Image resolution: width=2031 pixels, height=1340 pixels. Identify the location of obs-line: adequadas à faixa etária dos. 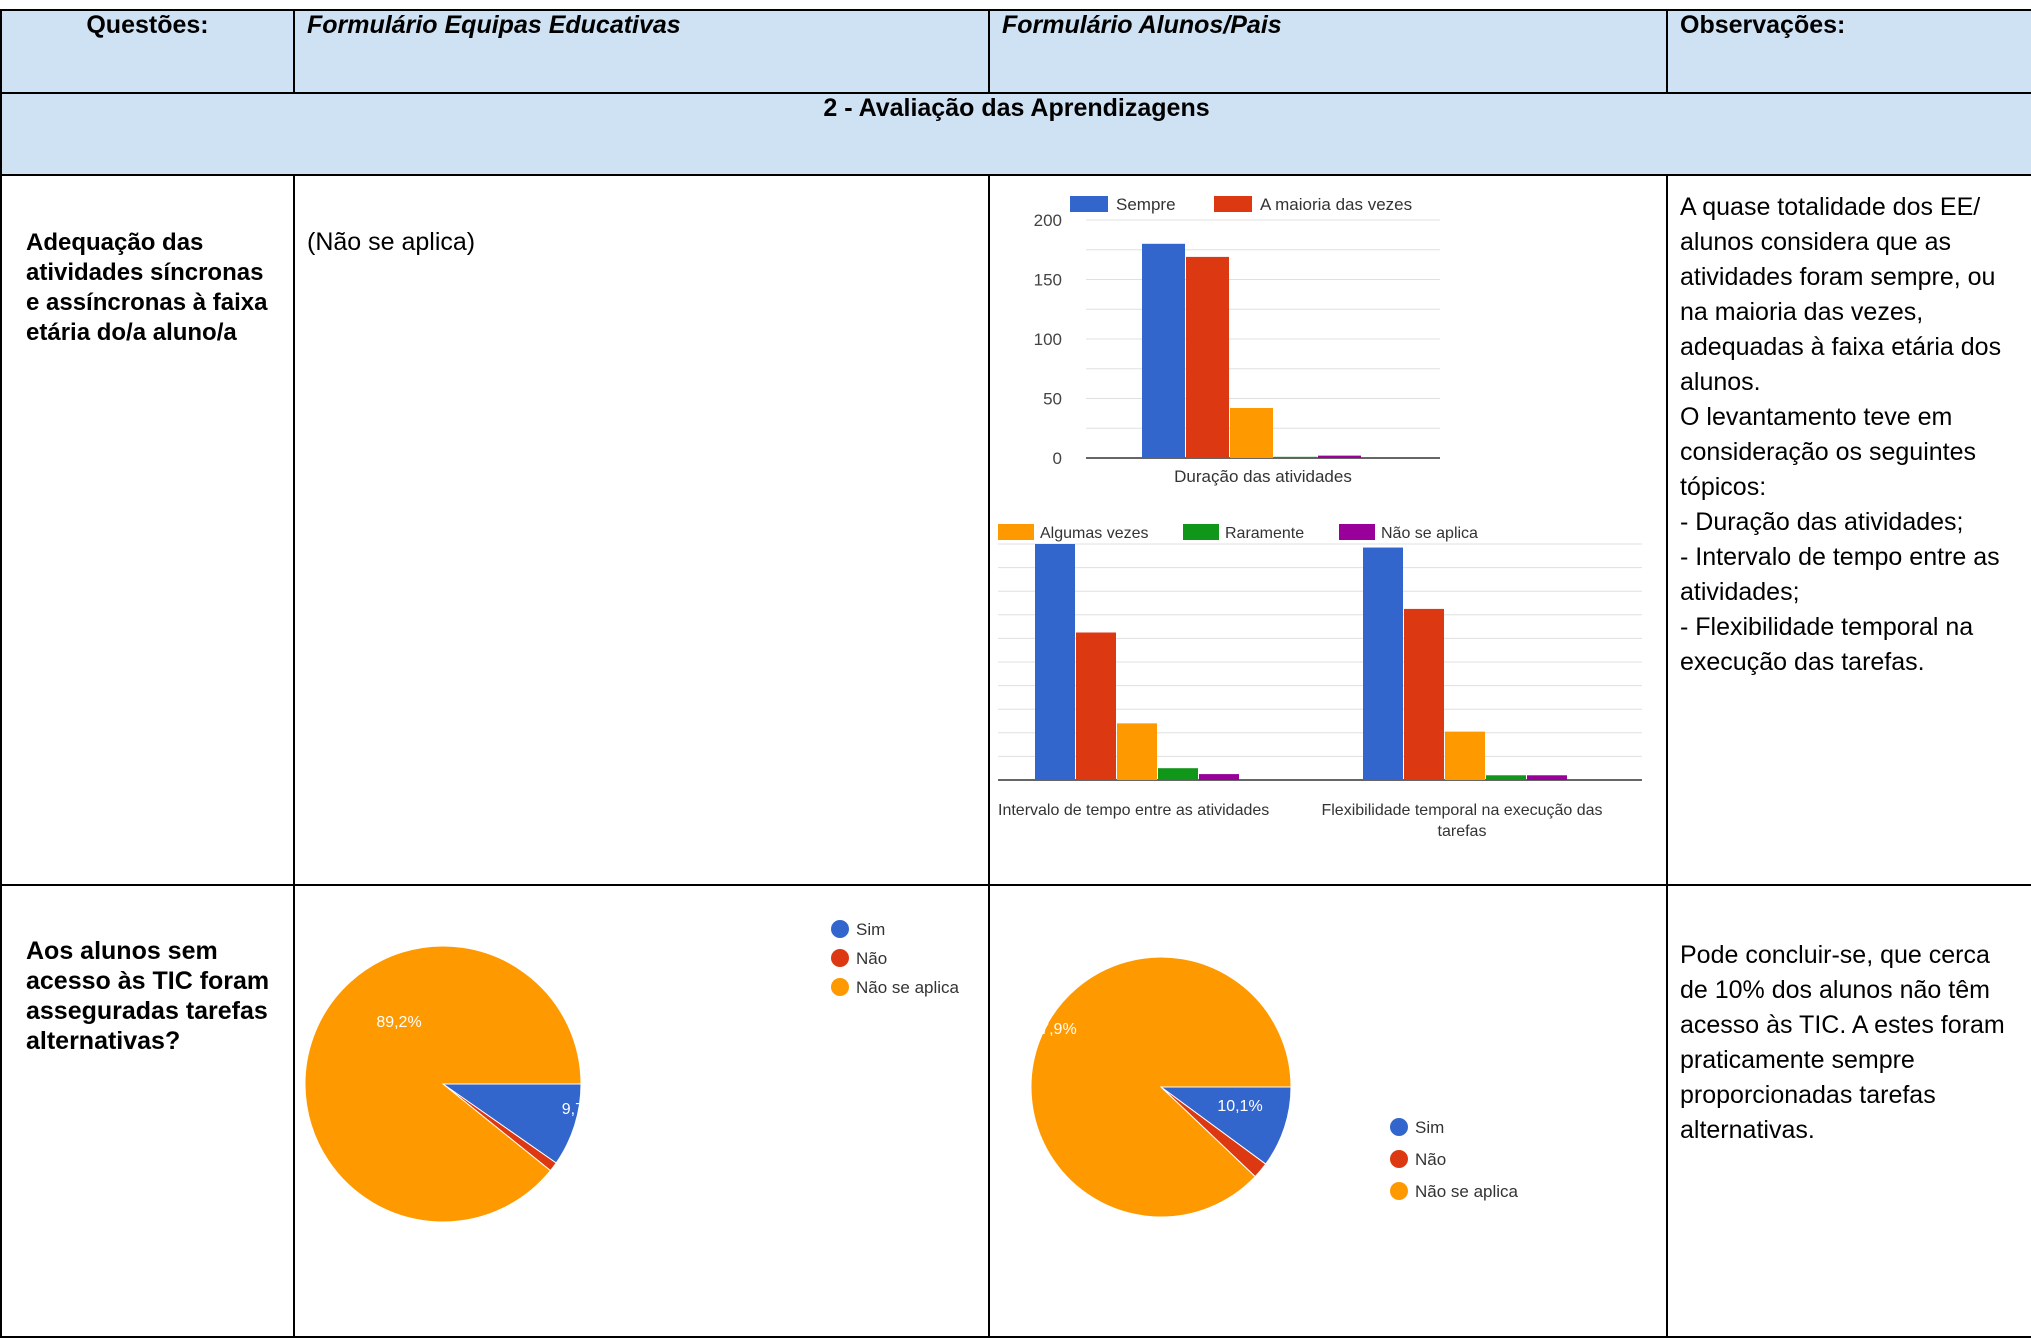
(1841, 347).